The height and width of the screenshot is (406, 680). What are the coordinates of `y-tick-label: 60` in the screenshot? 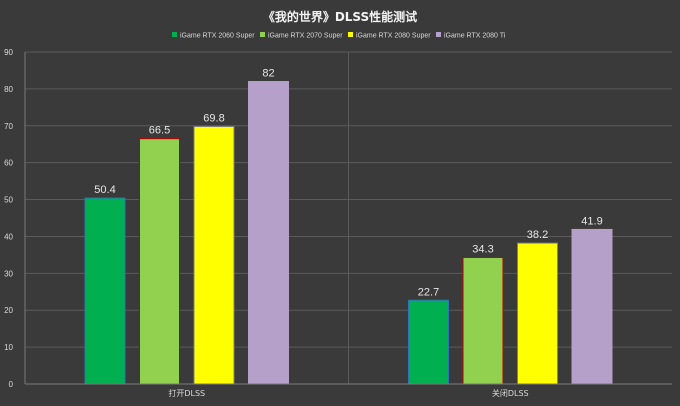 It's located at (8, 163).